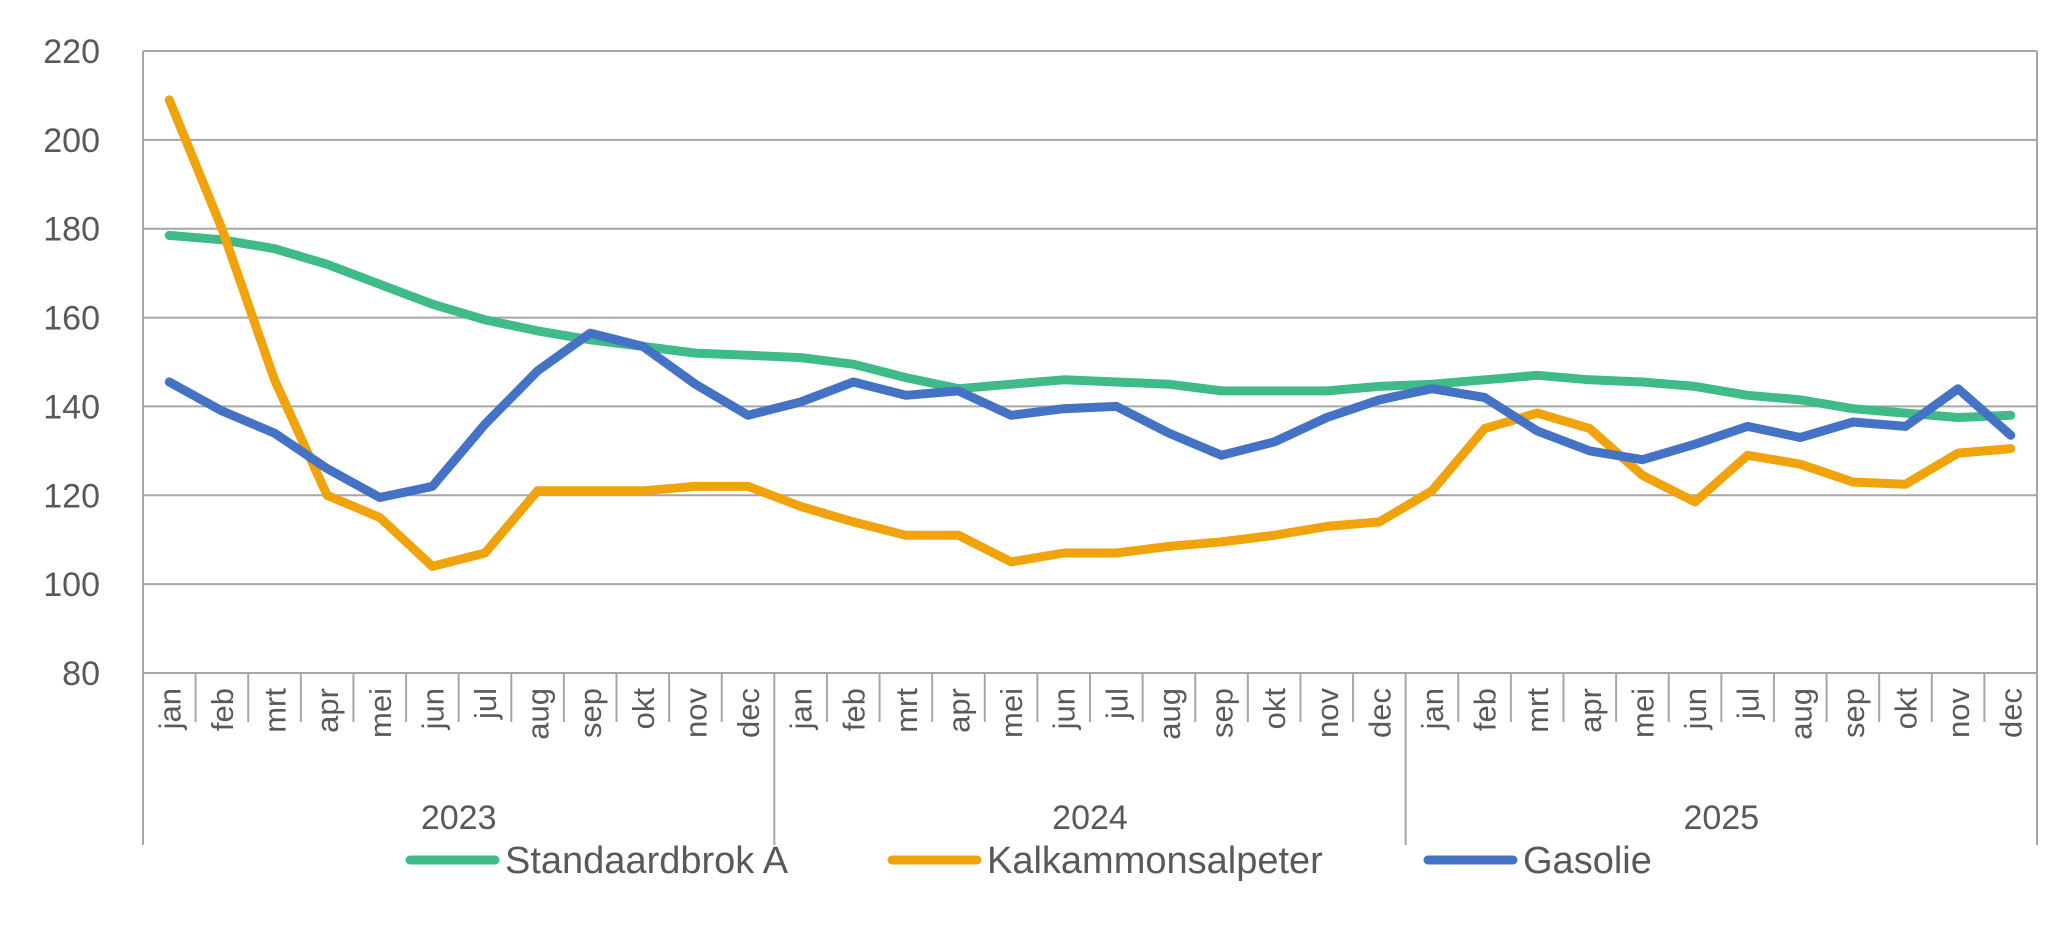 The height and width of the screenshot is (928, 2053). I want to click on year-label: 2025, so click(1722, 818).